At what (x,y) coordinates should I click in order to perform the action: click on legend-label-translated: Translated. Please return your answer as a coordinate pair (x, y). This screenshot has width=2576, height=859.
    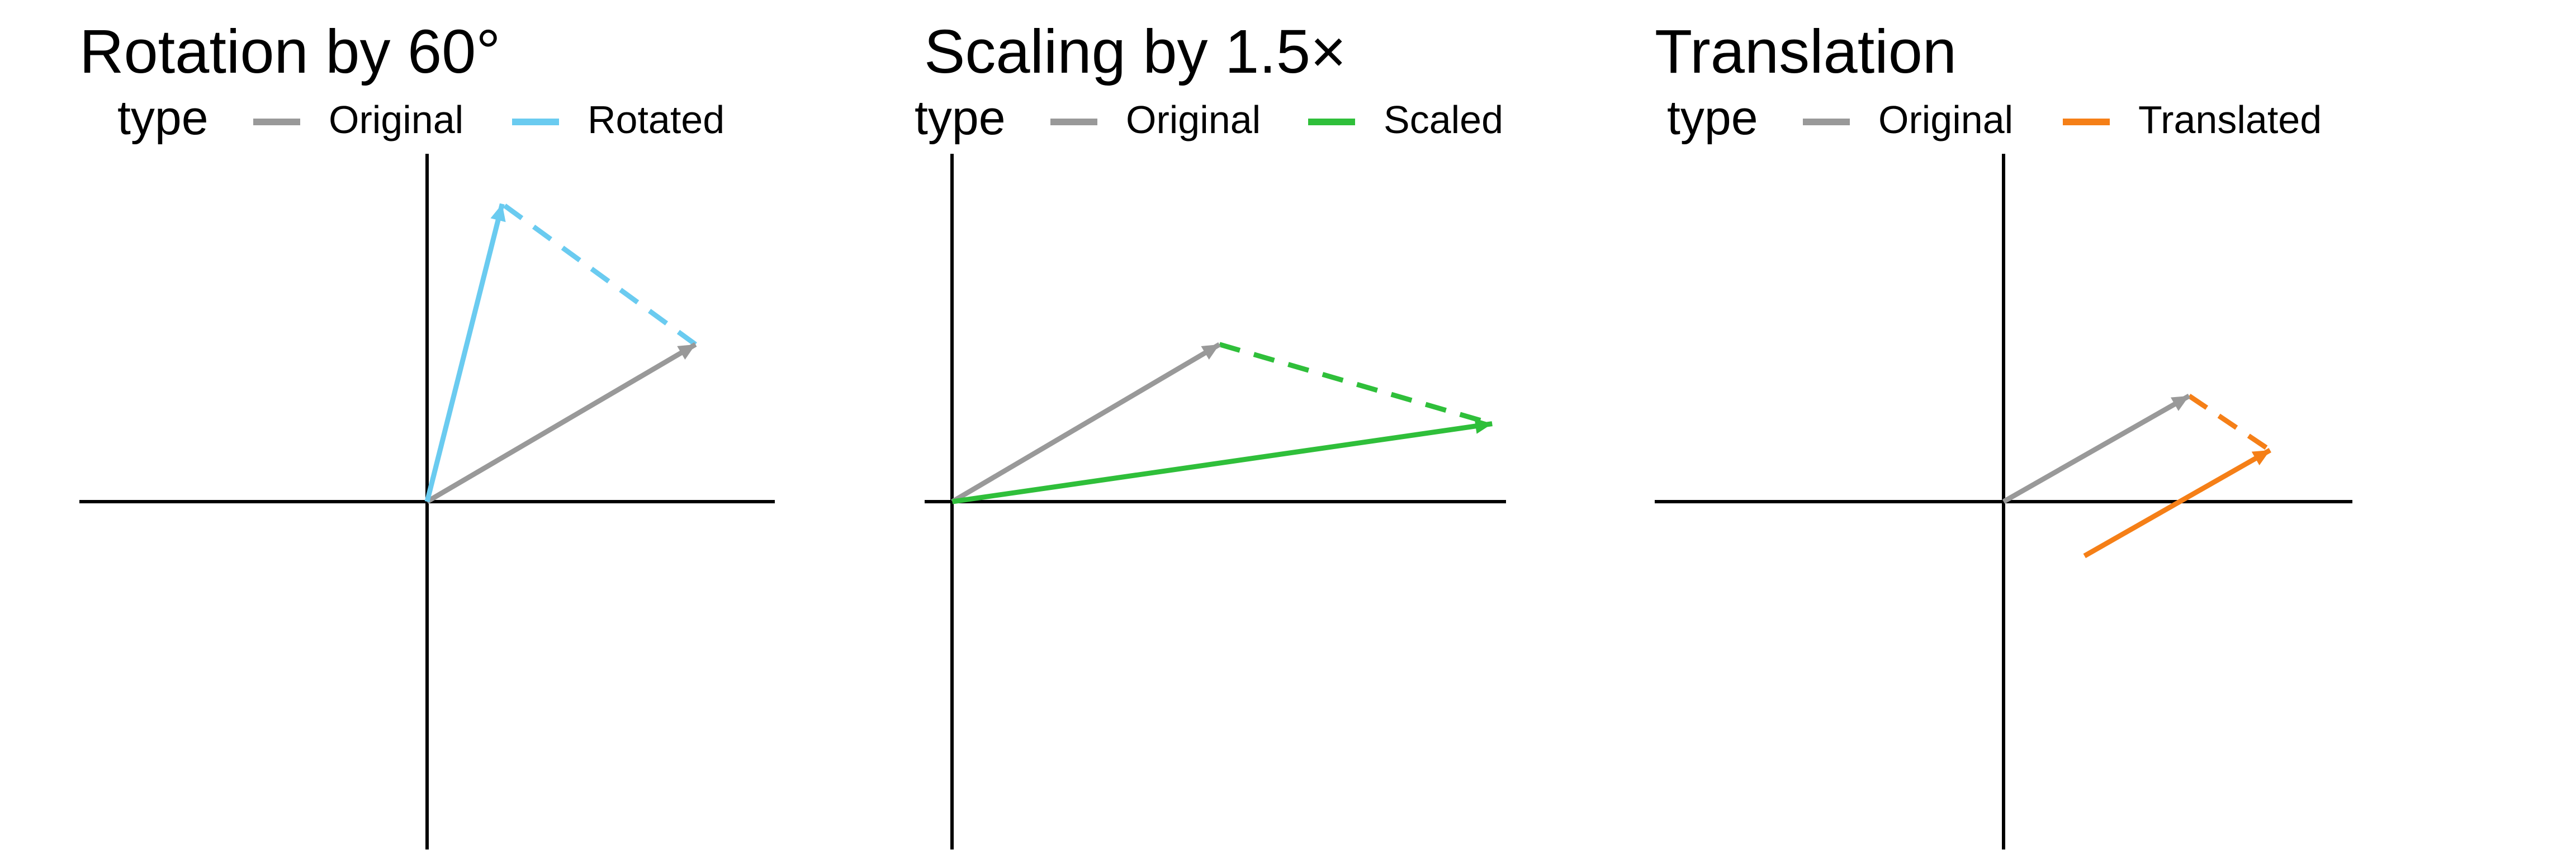
    Looking at the image, I should click on (2230, 119).